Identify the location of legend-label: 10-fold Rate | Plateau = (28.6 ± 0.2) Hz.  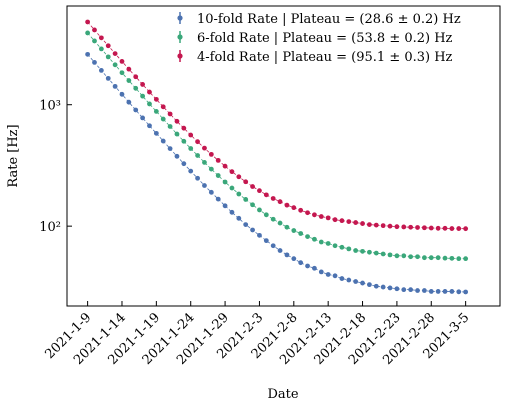
(329, 19).